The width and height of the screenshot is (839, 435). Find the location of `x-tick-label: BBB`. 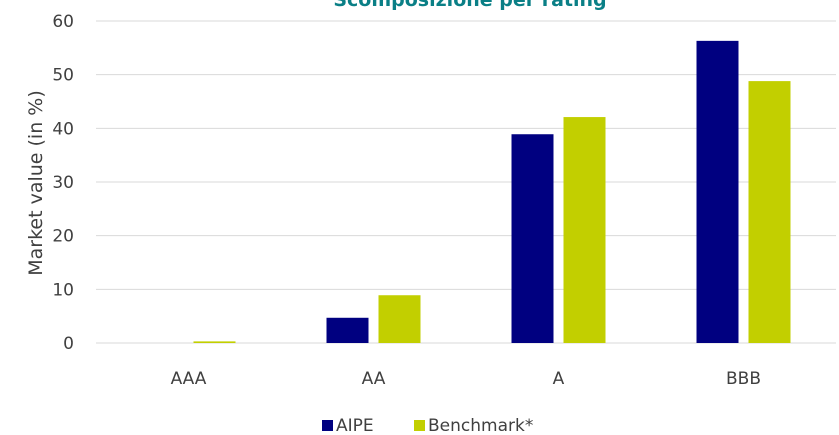

x-tick-label: BBB is located at coordinates (743, 379).